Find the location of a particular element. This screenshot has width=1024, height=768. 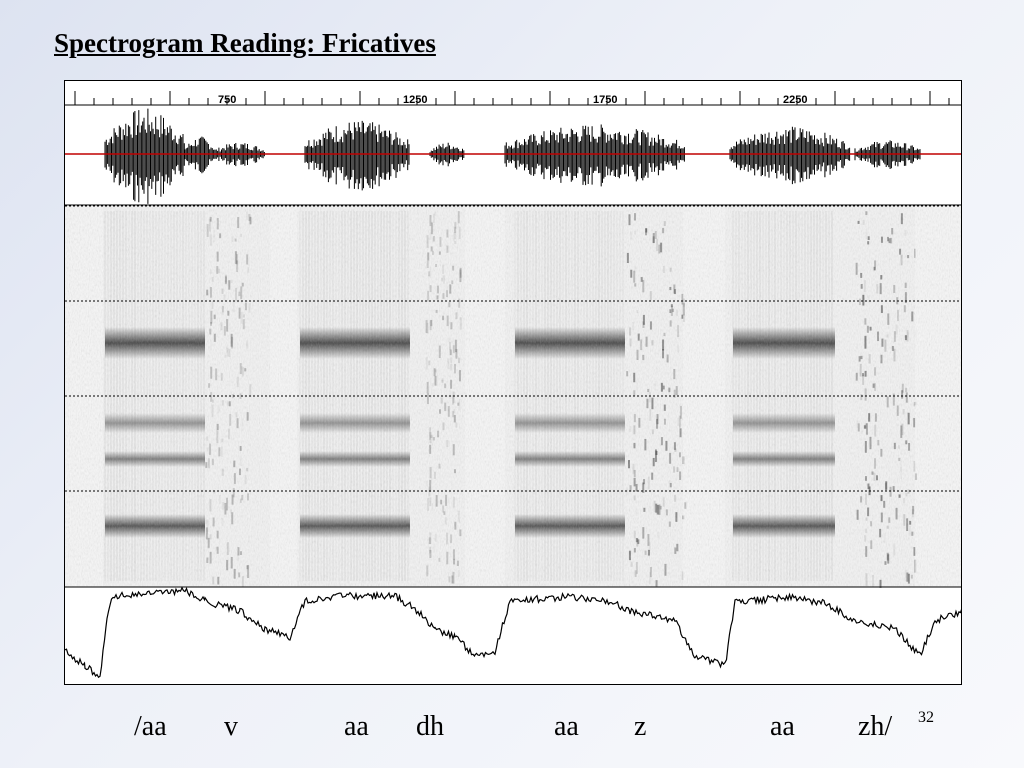

energy-panel is located at coordinates (513, 632).